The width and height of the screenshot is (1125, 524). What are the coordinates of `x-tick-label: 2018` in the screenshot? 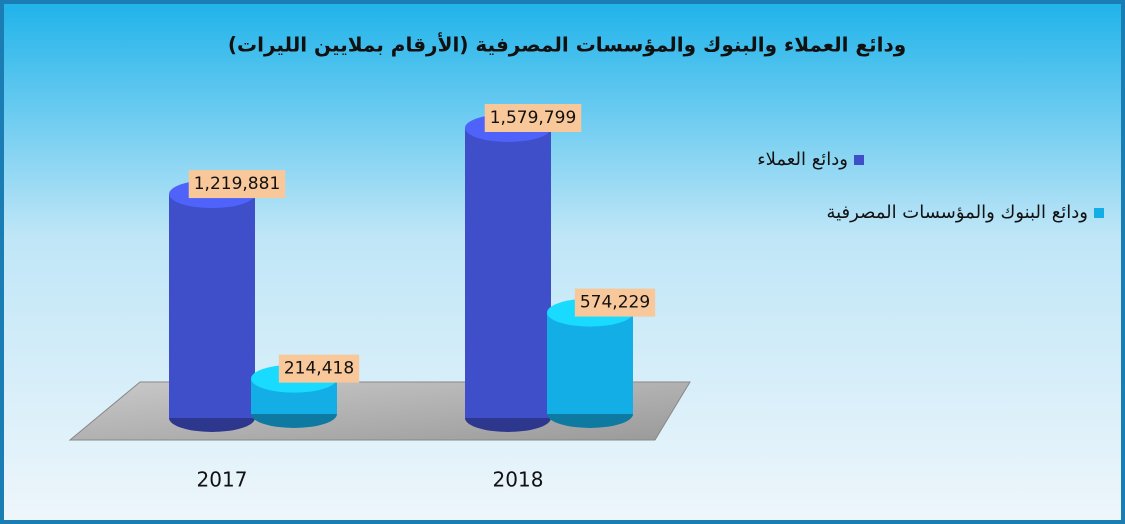 It's located at (518, 480).